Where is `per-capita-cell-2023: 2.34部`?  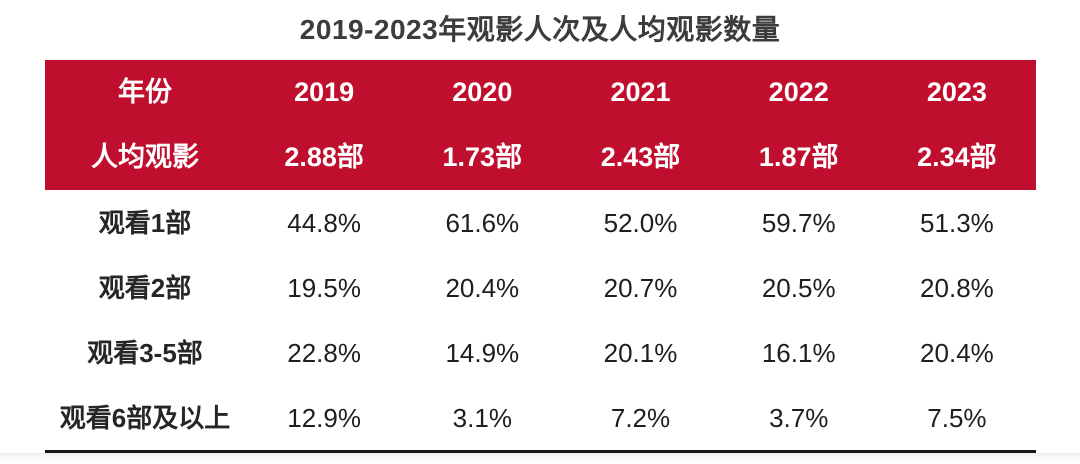 per-capita-cell-2023: 2.34部 is located at coordinates (957, 157).